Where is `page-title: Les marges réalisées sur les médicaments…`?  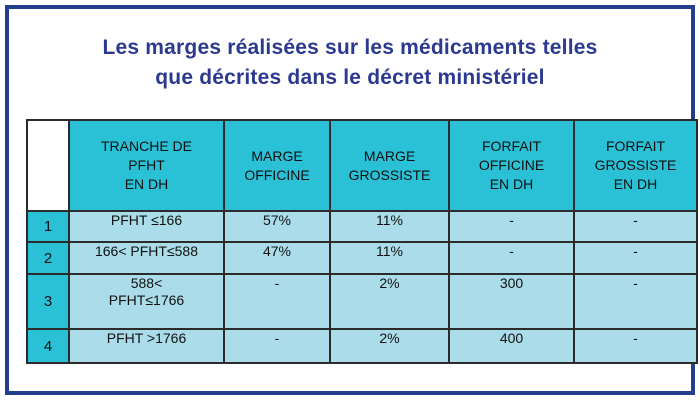 page-title: Les marges réalisées sur les médicaments… is located at coordinates (350, 63).